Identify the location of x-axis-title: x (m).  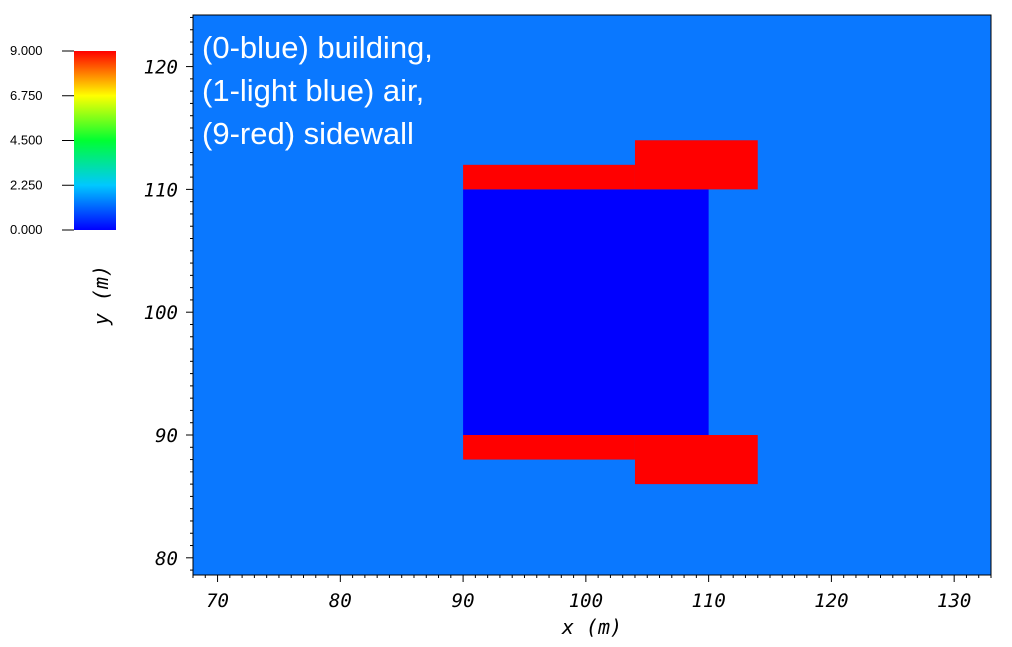
(591, 627).